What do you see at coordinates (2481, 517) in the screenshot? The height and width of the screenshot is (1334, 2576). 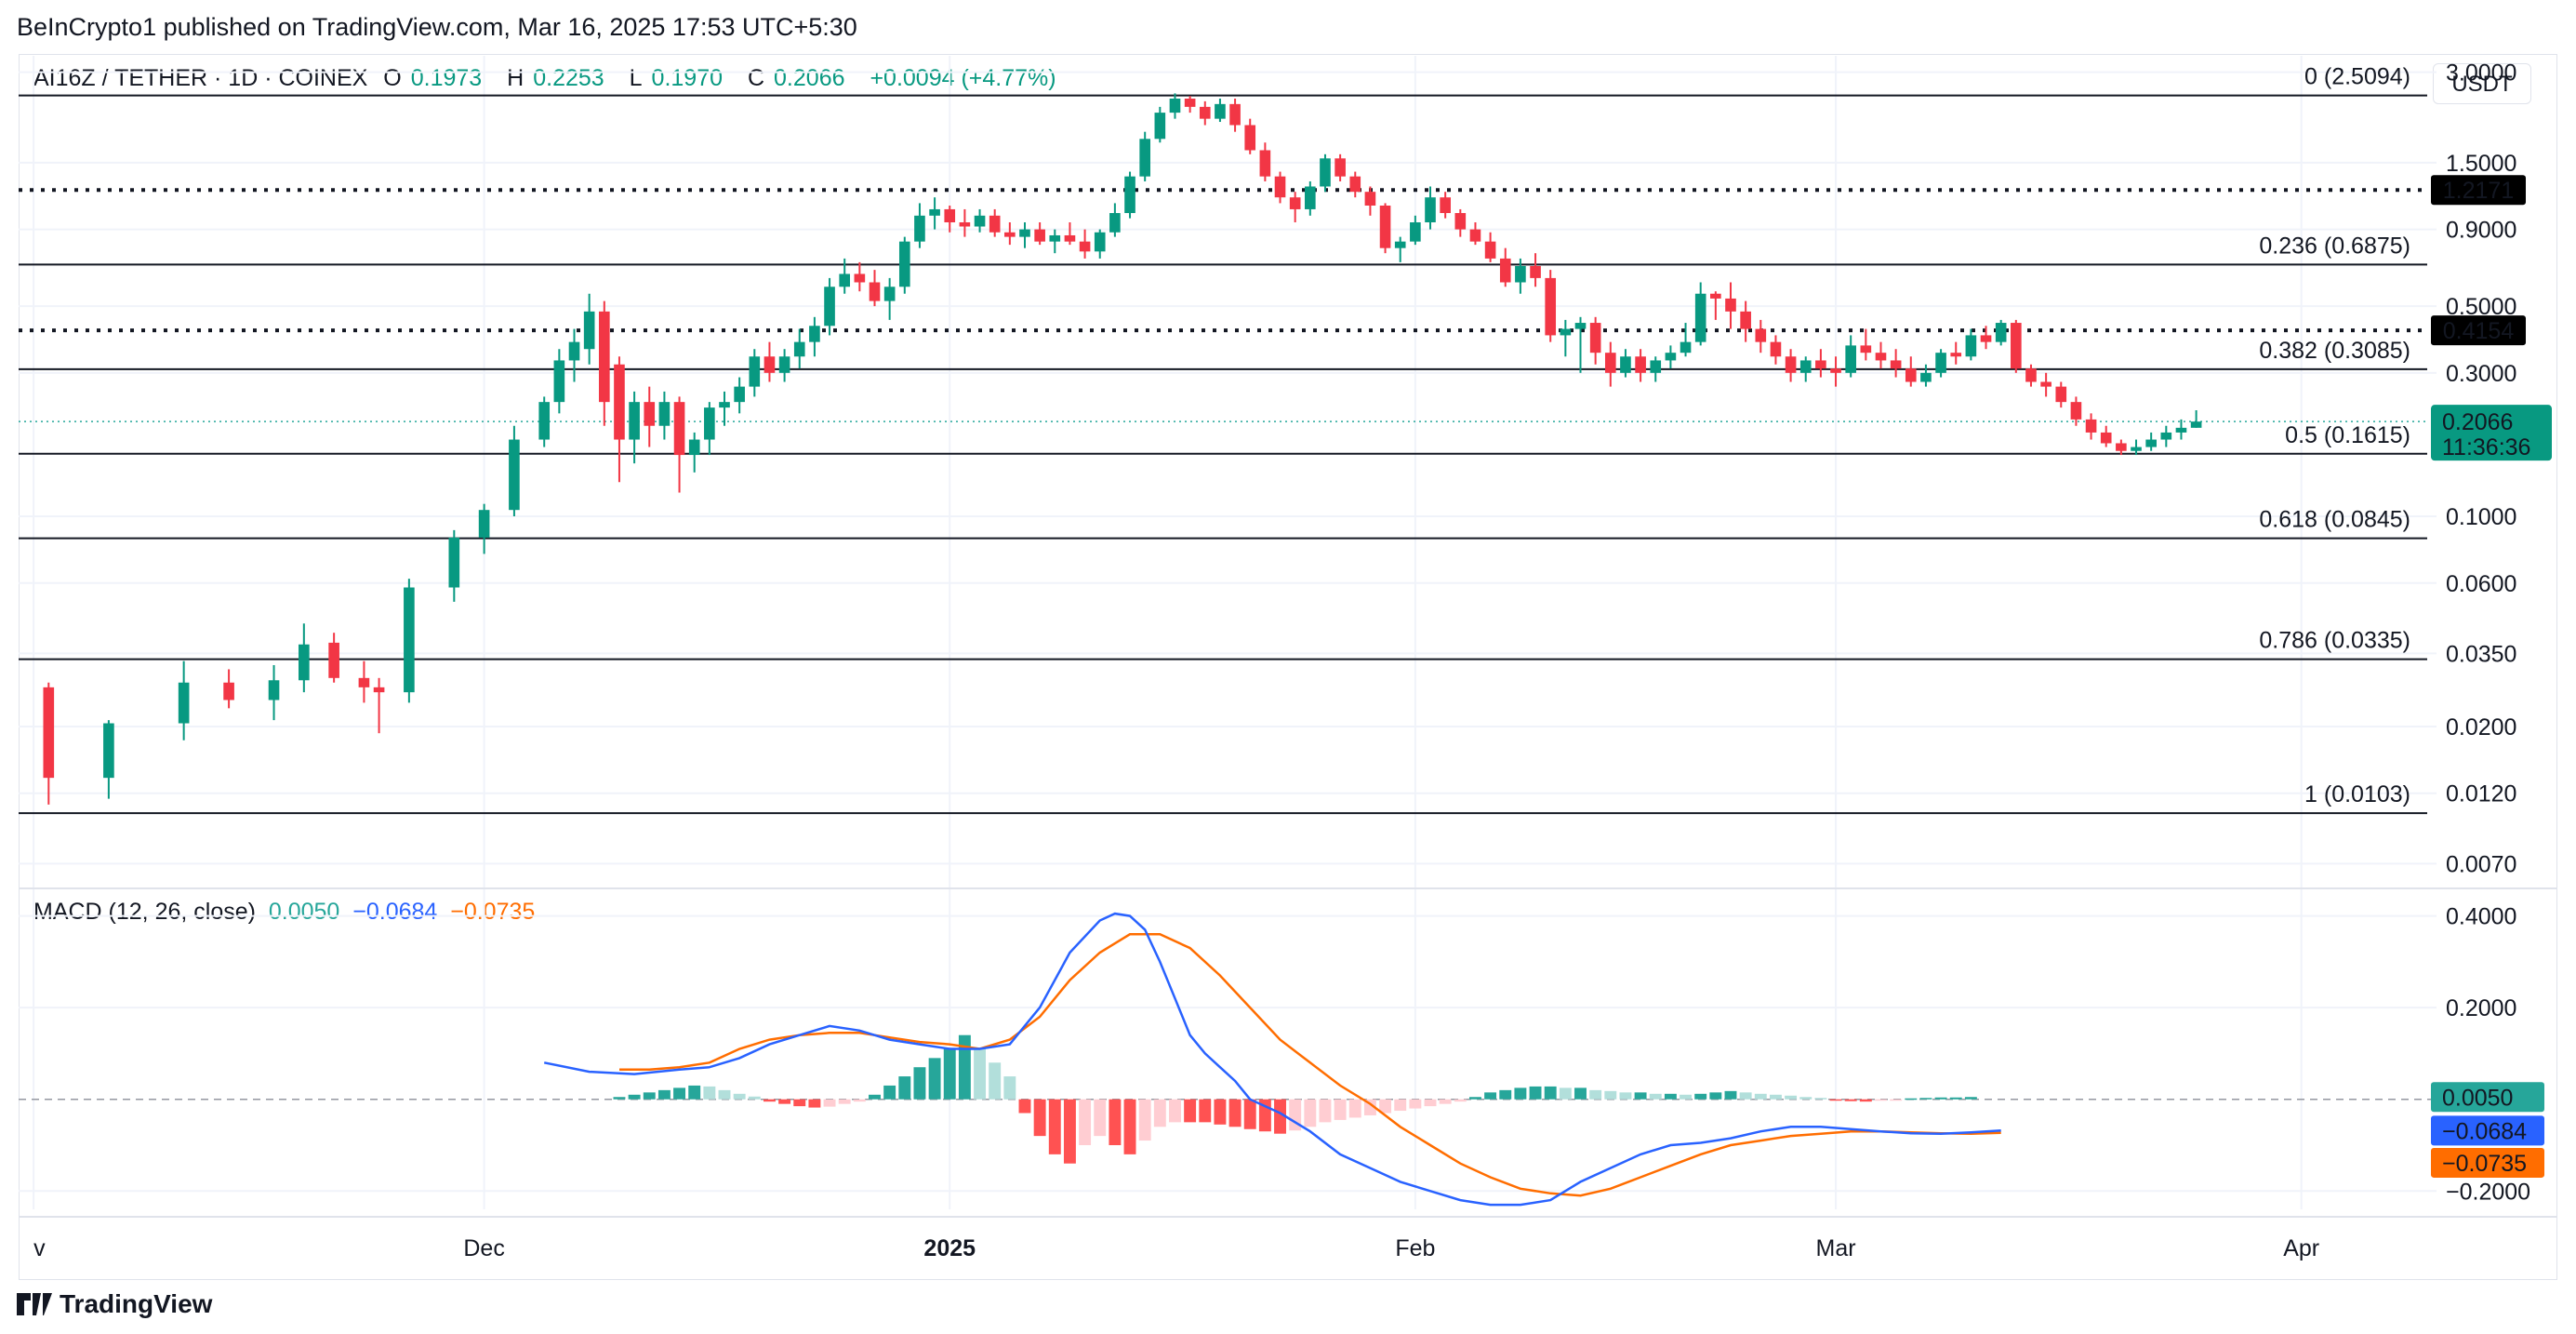 I see `price-axis-tick: 0.1000` at bounding box center [2481, 517].